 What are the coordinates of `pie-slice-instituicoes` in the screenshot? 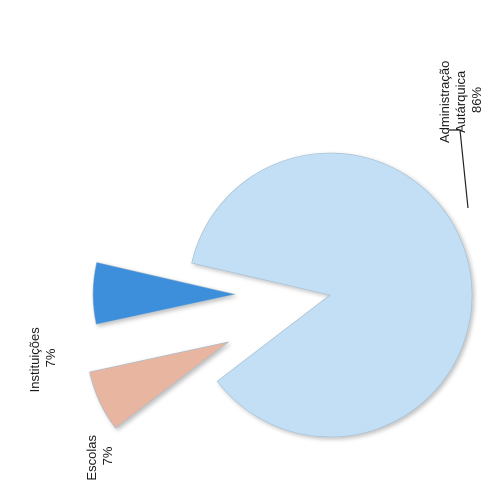 It's located at (159, 385).